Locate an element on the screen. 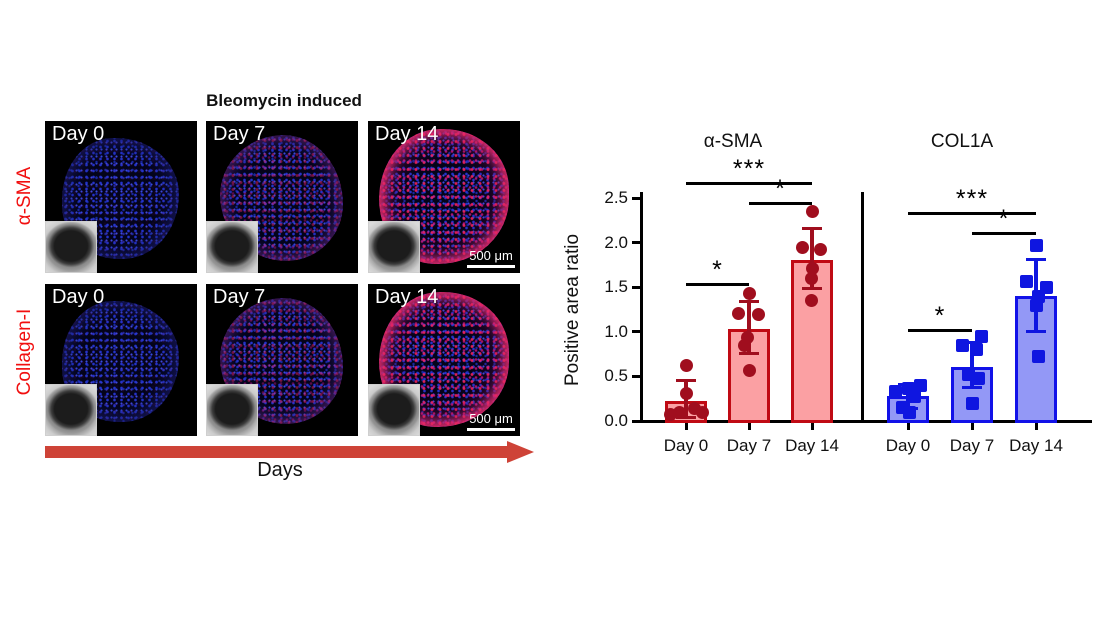 This screenshot has width=1101, height=617. scale-bar: 500 μm is located at coordinates (491, 258).